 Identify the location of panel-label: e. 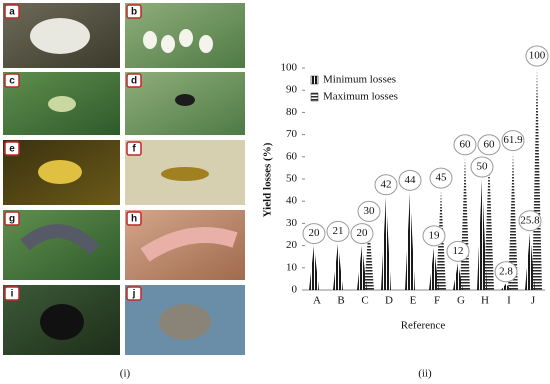
(12, 149).